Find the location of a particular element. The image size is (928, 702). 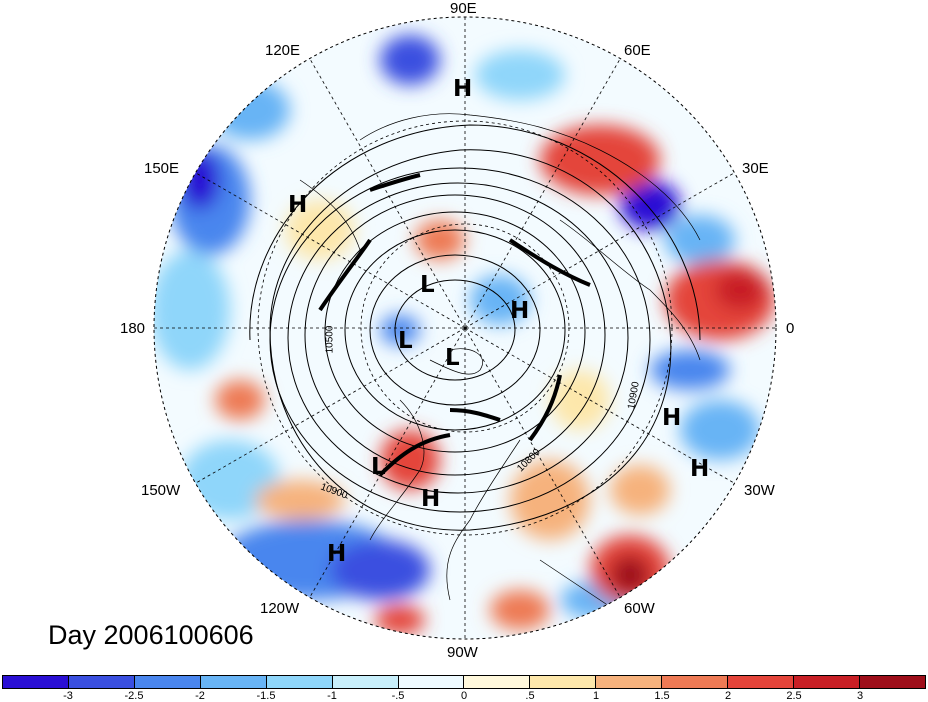

colorbar-tick-label: 2 is located at coordinates (728, 696).